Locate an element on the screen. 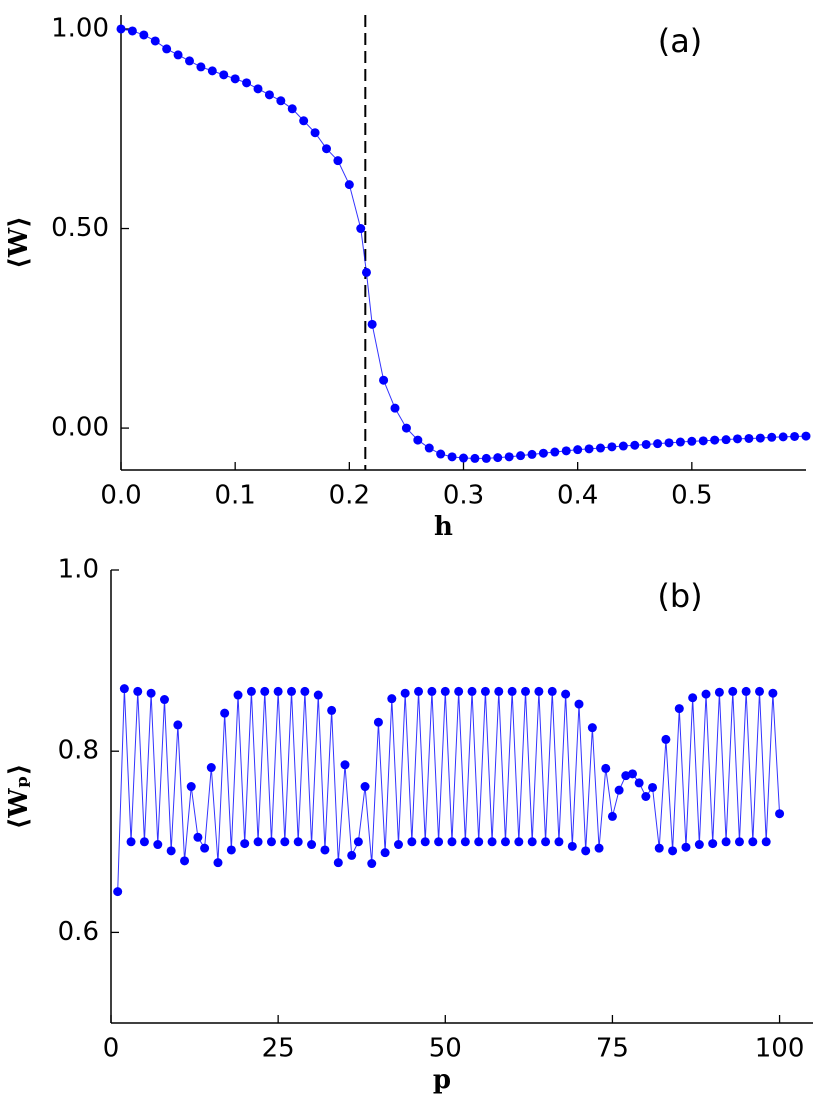  x-tick-label: 0.3 is located at coordinates (463, 496).